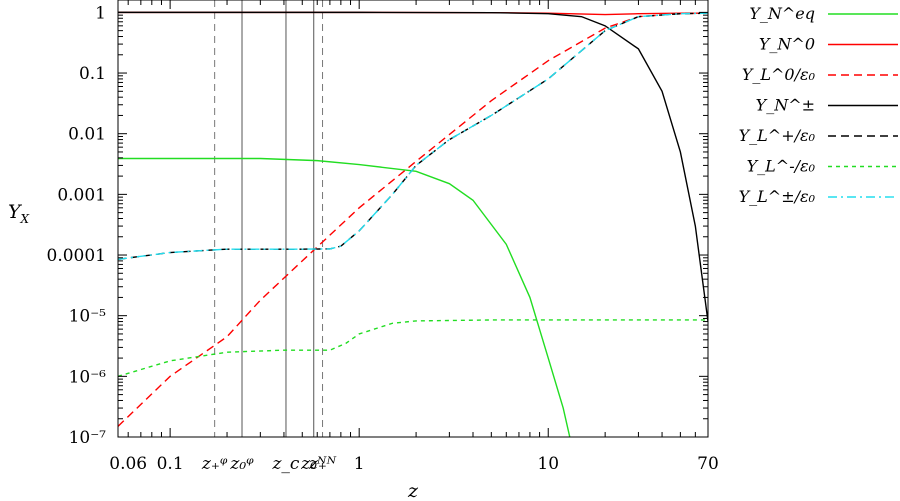 Image resolution: width=900 pixels, height=501 pixels. Describe the element at coordinates (777, 135) in the screenshot. I see `legend-label-4: Y_L^+/ε₀` at that location.